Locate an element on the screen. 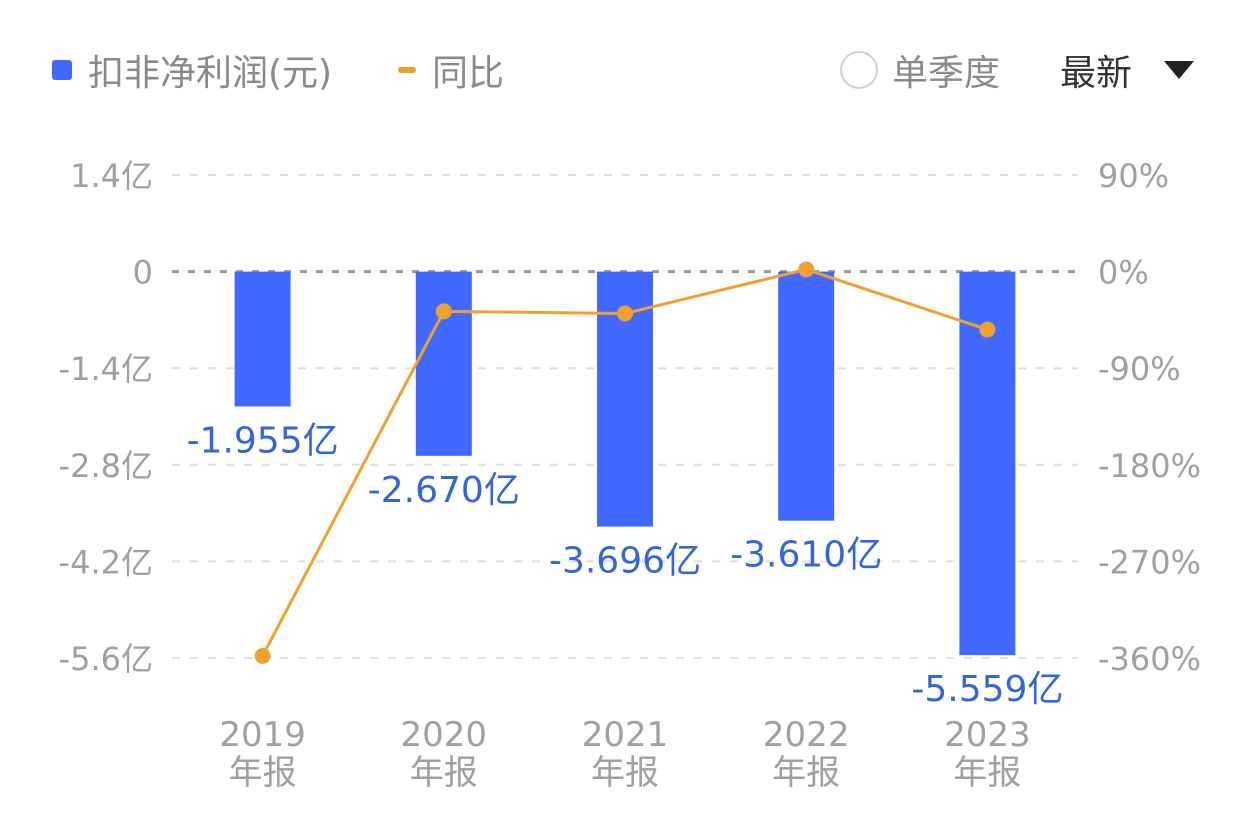  left-tick-label: 1.4亿 is located at coordinates (111, 176).